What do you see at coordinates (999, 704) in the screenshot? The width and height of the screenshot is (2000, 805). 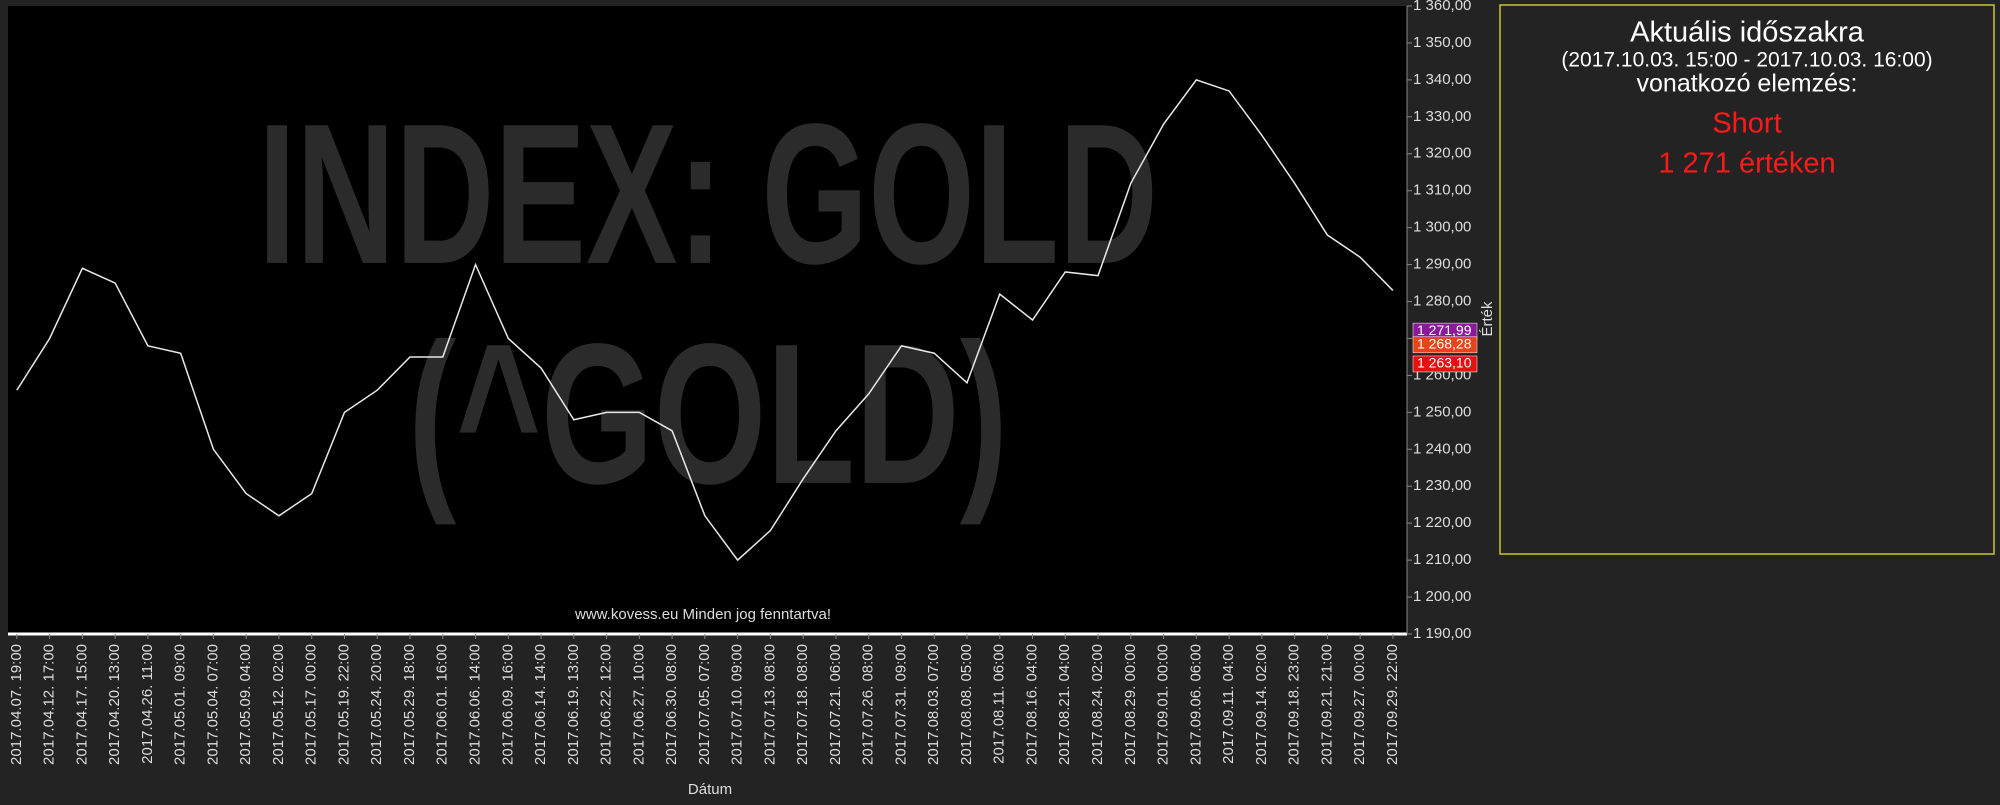 I see `x-tick-label: 2017.08.11. 06:00` at bounding box center [999, 704].